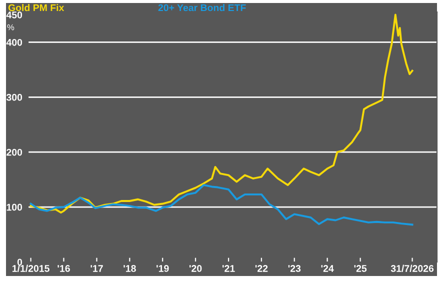 The width and height of the screenshot is (445, 282). What do you see at coordinates (19, 262) in the screenshot?
I see `y-tick-label: 0` at bounding box center [19, 262].